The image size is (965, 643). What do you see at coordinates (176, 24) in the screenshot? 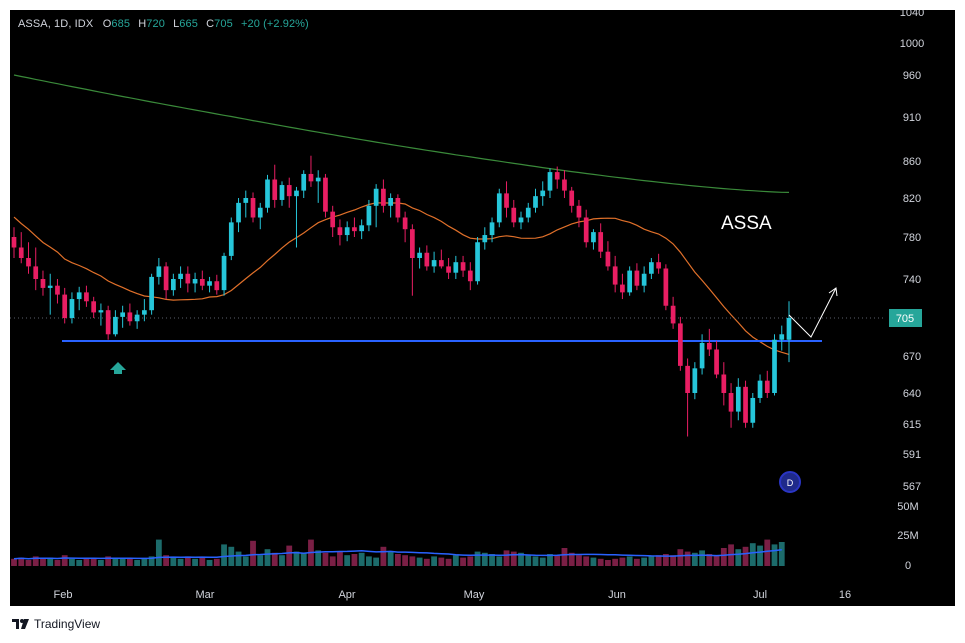
I see `low-label: L` at bounding box center [176, 24].